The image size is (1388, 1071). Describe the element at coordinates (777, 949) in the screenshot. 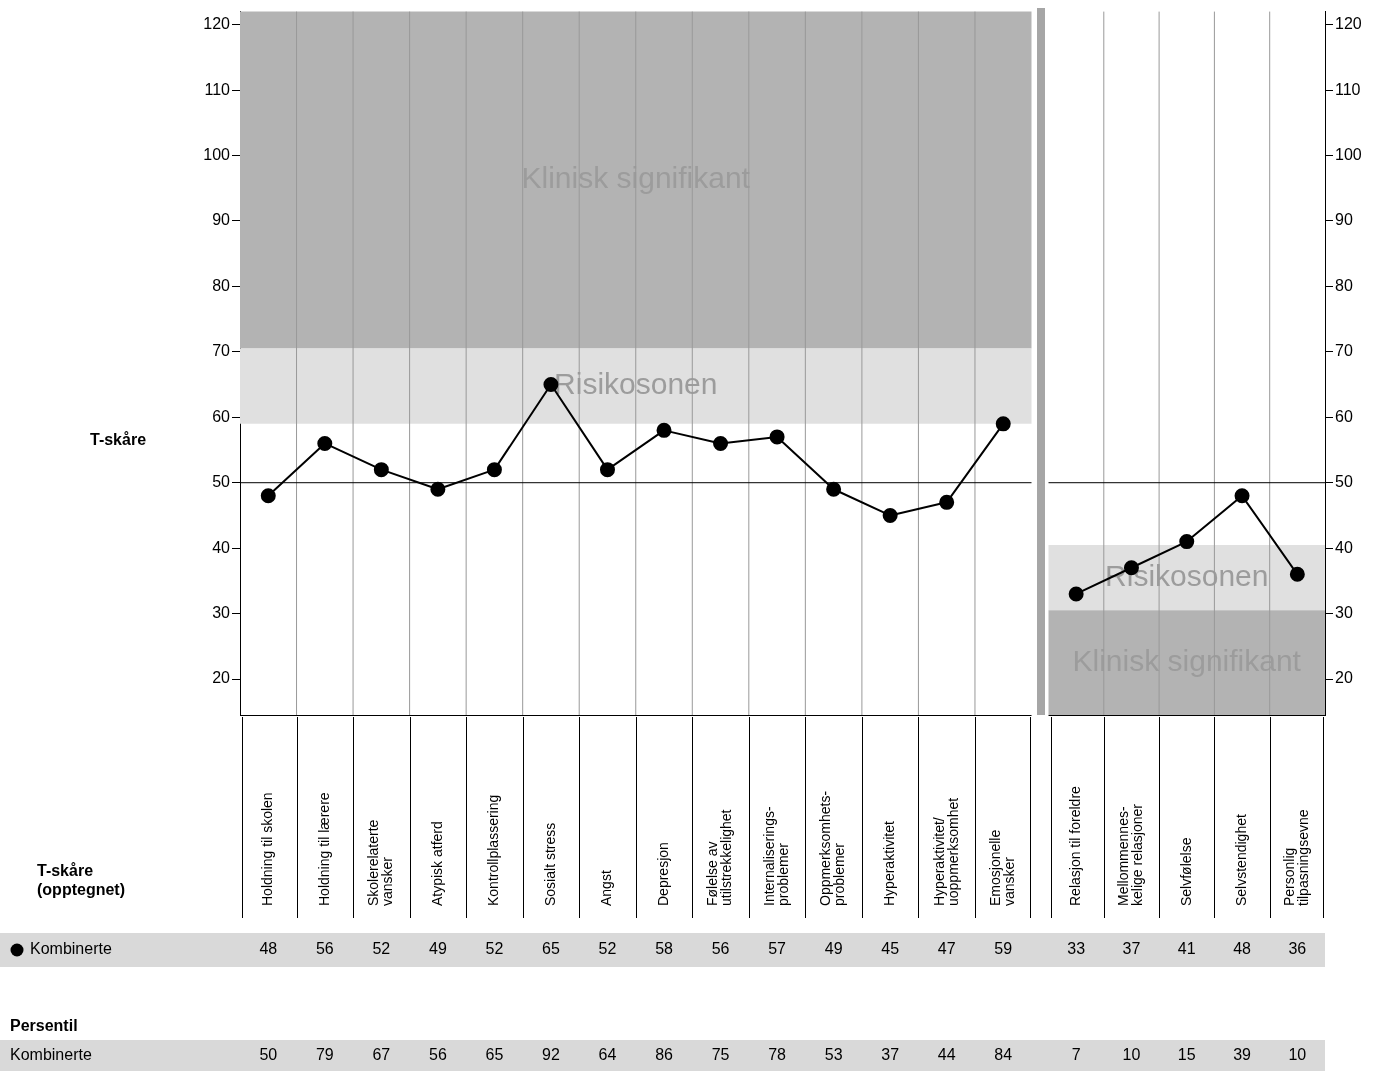

I see `data-label: 57` at that location.